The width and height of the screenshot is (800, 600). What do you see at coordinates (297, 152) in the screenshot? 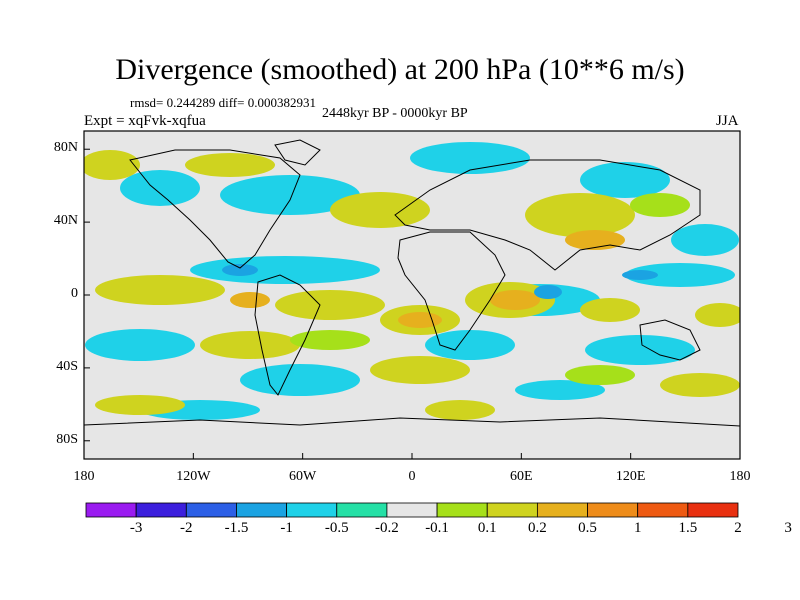
I see `coast-greenland` at bounding box center [297, 152].